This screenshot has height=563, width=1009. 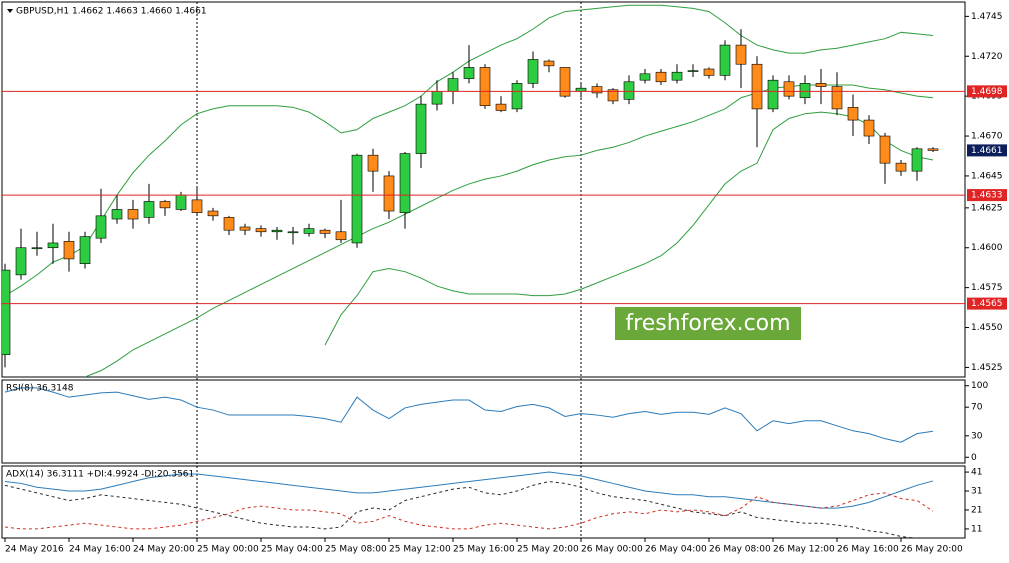 I want to click on panel-title: RSI(8) 36.3148, so click(x=40, y=389).